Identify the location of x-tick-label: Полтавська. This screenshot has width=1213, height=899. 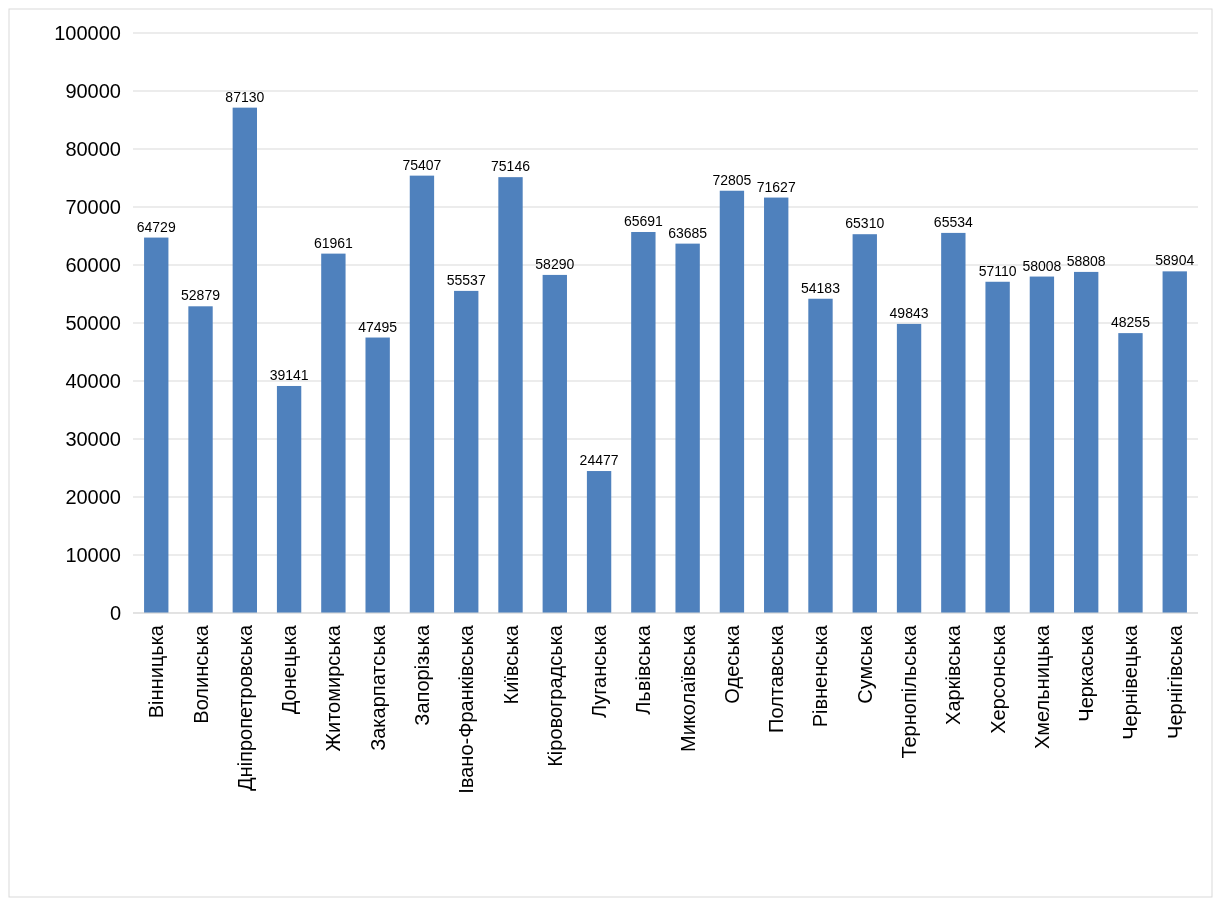
(776, 678).